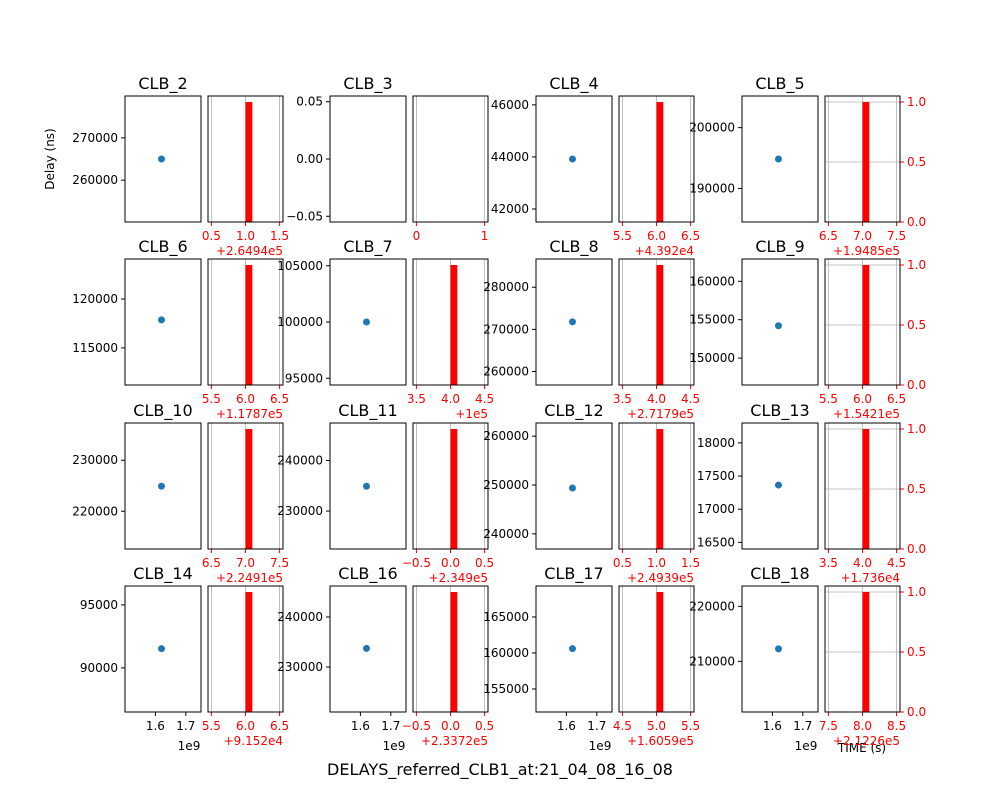  I want to click on y-tick-label: 105000, so click(300, 266).